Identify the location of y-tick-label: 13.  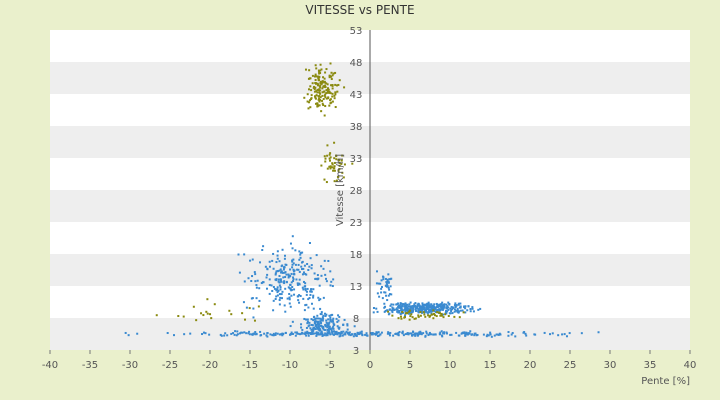
(356, 287).